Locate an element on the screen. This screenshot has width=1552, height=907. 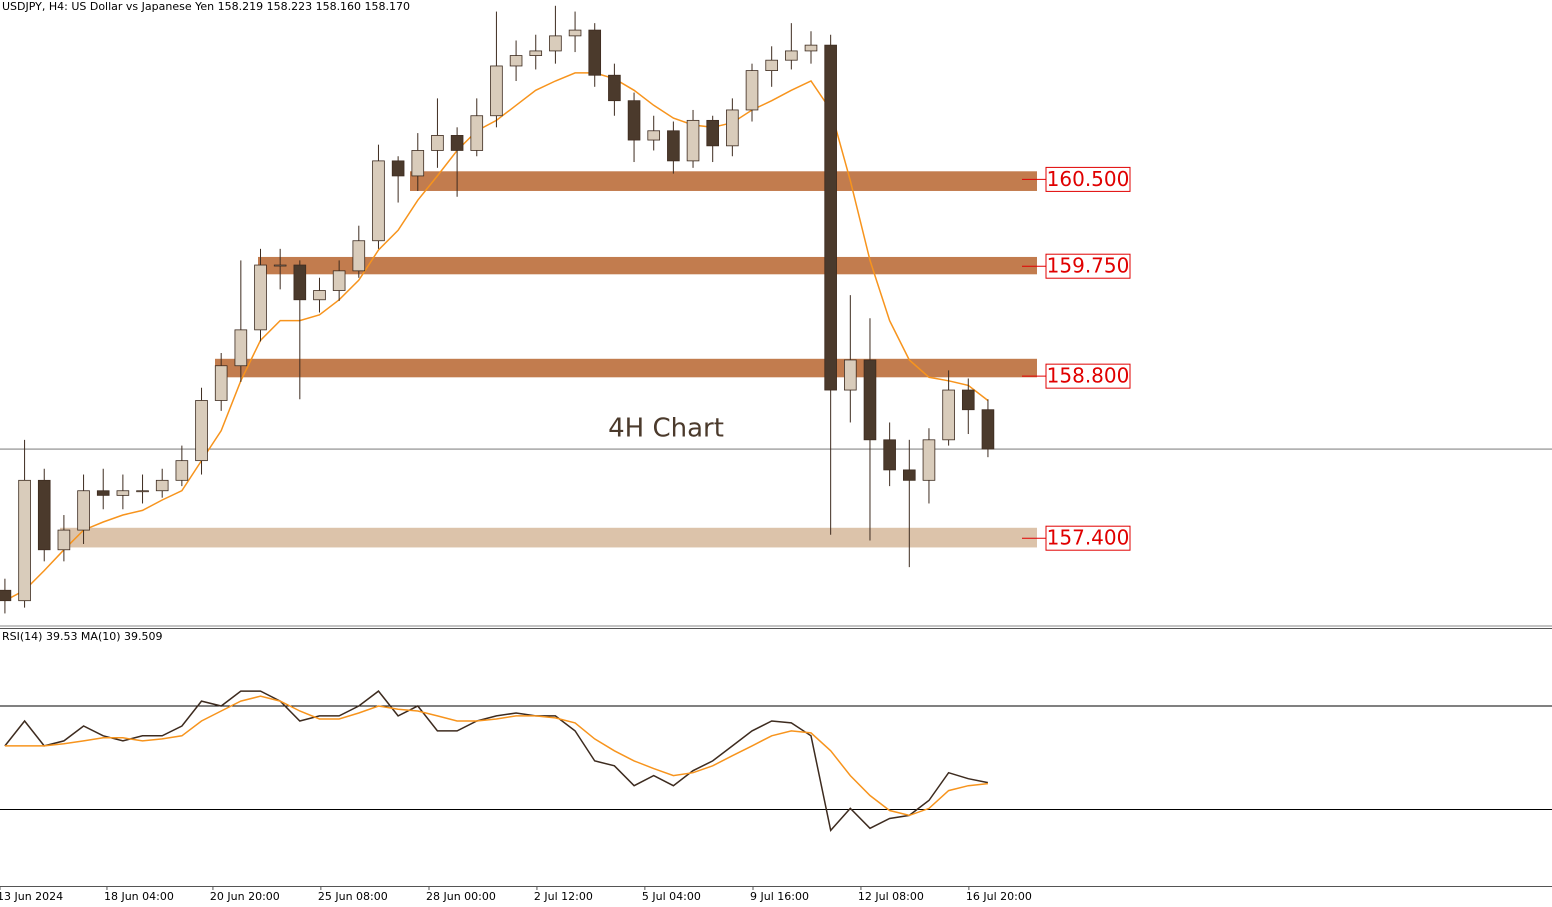
x-tick-label: 28 Jun 00:00 is located at coordinates (461, 896).